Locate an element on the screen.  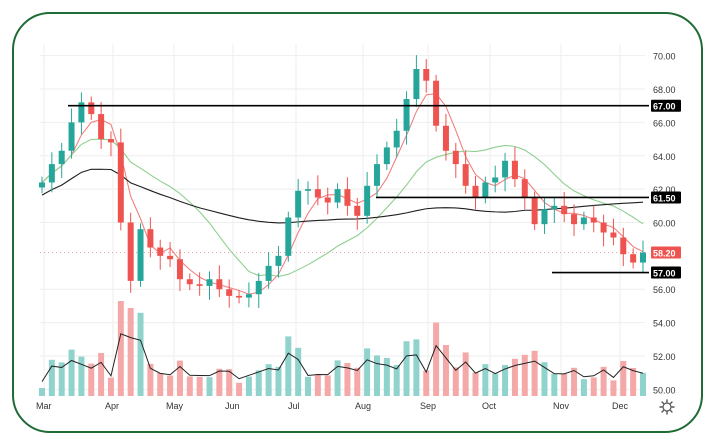
y-tick-label: 64.00 is located at coordinates (664, 157).